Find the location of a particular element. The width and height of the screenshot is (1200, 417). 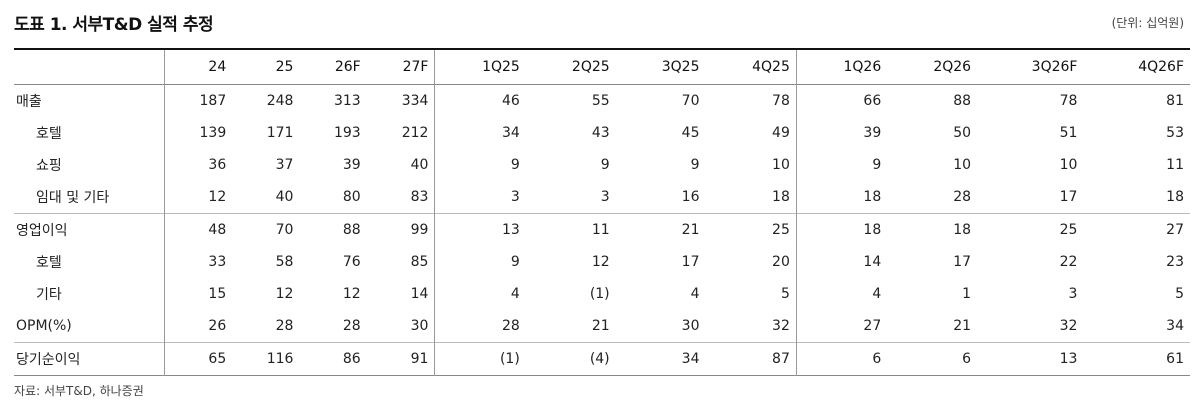

col-header: 3Q26F is located at coordinates (1054, 67).